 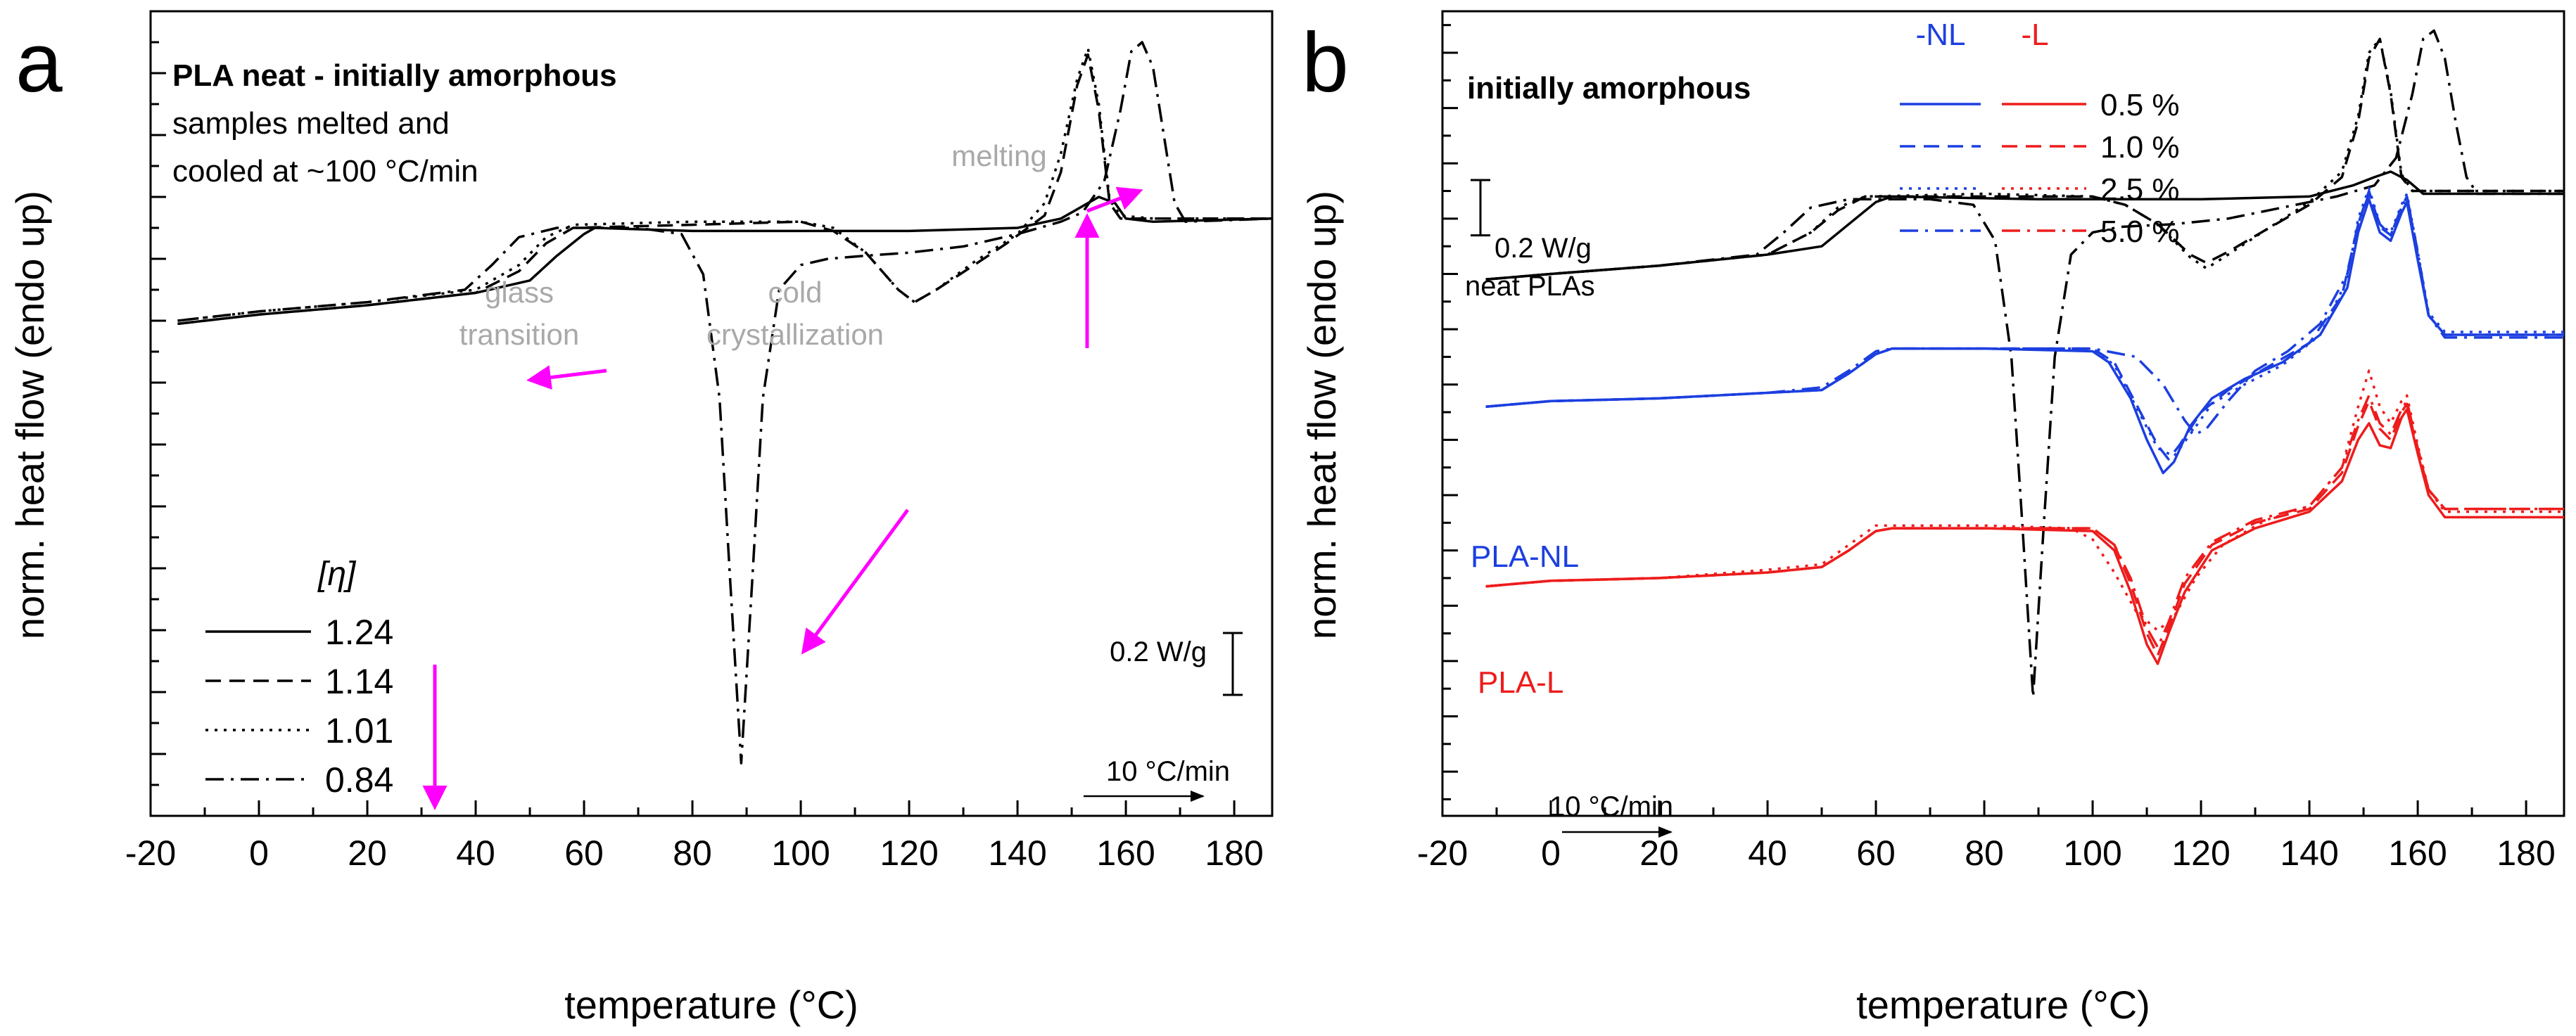 I want to click on panel-b-xtick-label: 140, so click(x=2309, y=853).